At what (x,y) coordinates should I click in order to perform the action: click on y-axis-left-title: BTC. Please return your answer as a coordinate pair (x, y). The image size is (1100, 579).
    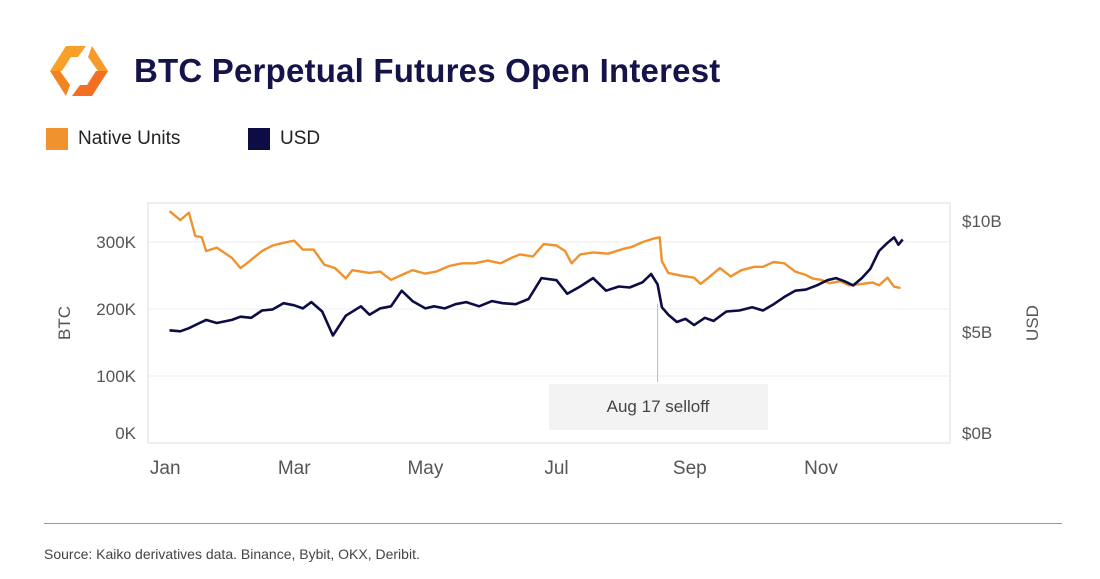
    Looking at the image, I should click on (64, 323).